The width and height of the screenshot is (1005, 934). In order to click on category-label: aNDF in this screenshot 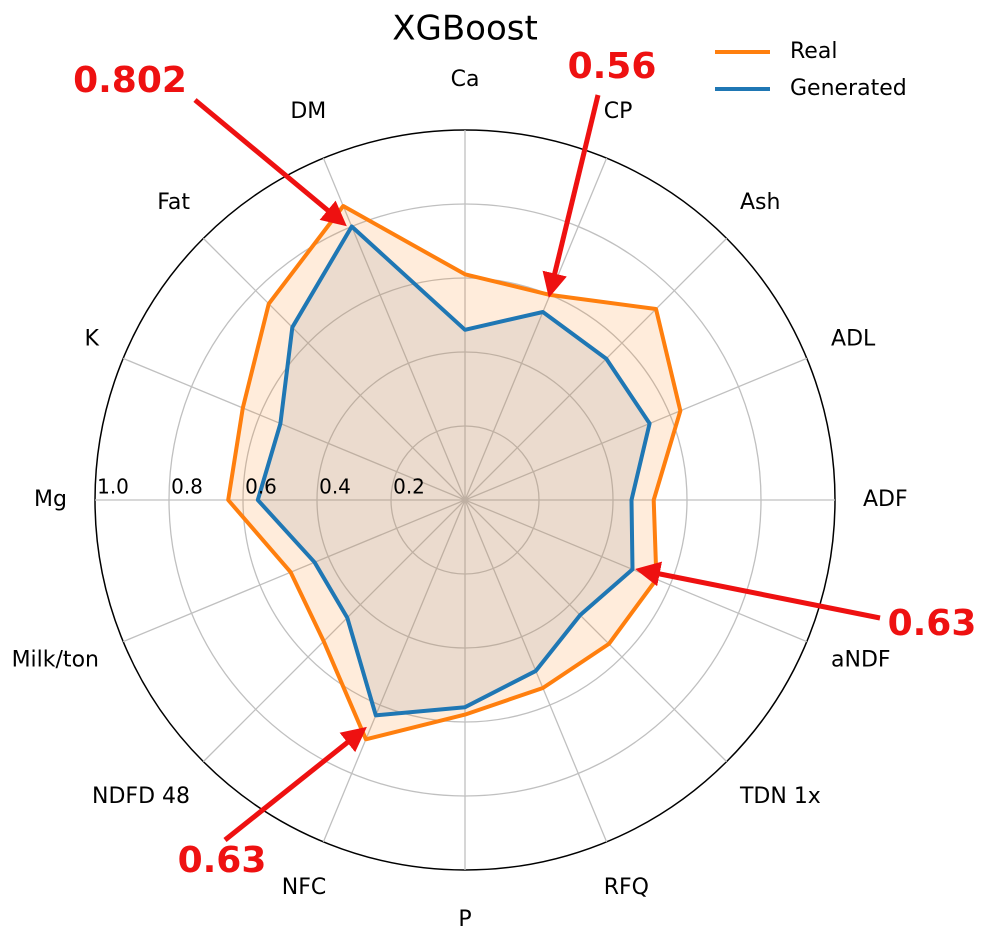, I will do `click(861, 660)`.